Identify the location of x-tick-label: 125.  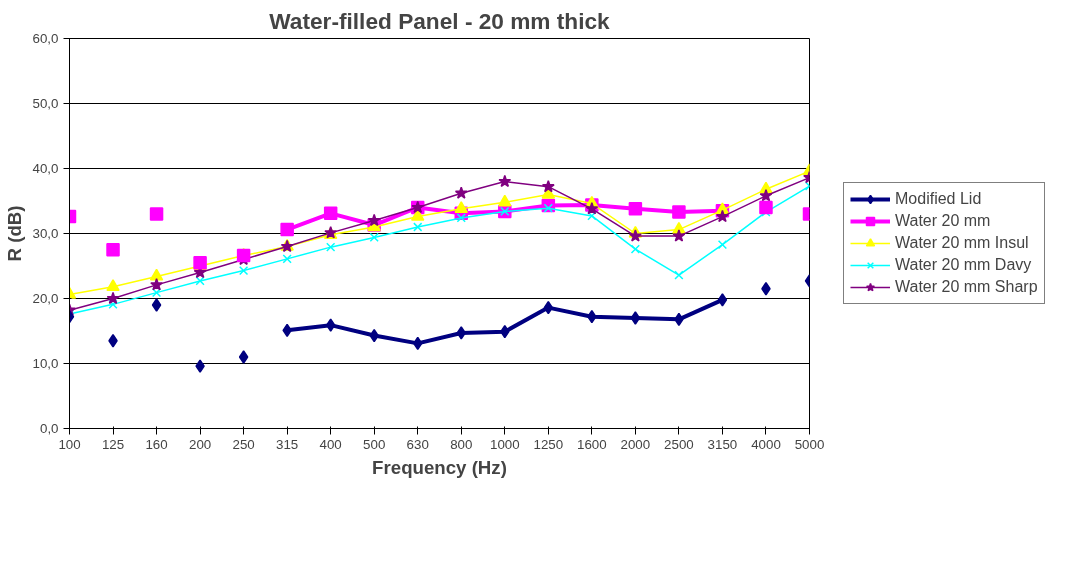
(113, 444).